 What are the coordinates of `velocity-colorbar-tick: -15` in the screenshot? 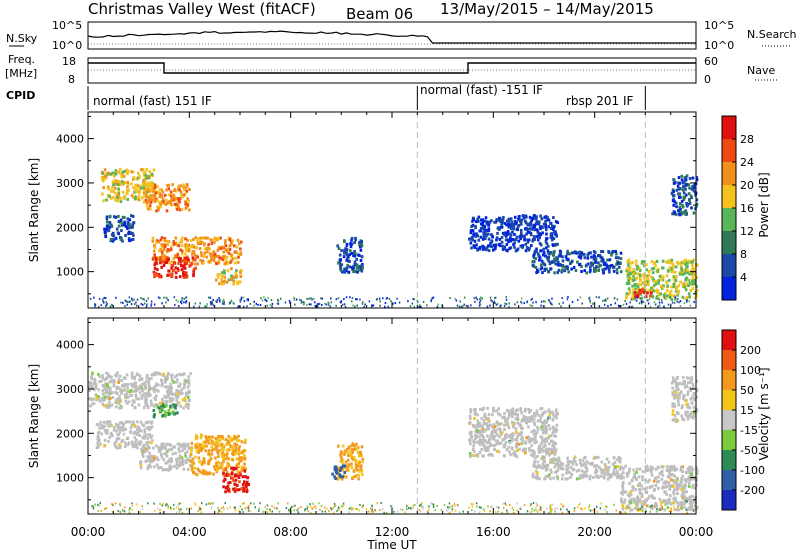 It's located at (749, 430).